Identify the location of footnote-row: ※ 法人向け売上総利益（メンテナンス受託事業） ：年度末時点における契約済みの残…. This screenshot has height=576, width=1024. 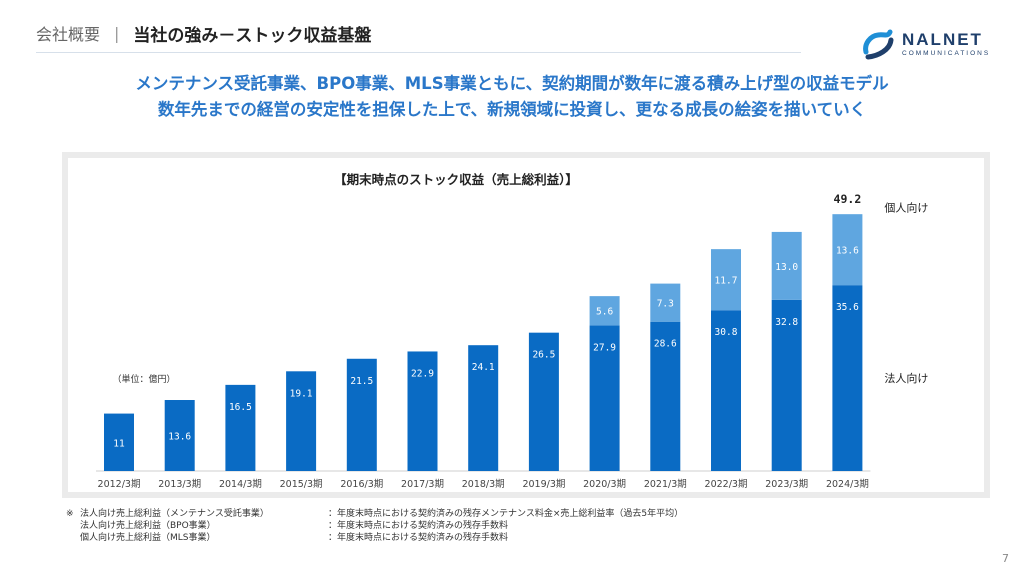
(374, 514).